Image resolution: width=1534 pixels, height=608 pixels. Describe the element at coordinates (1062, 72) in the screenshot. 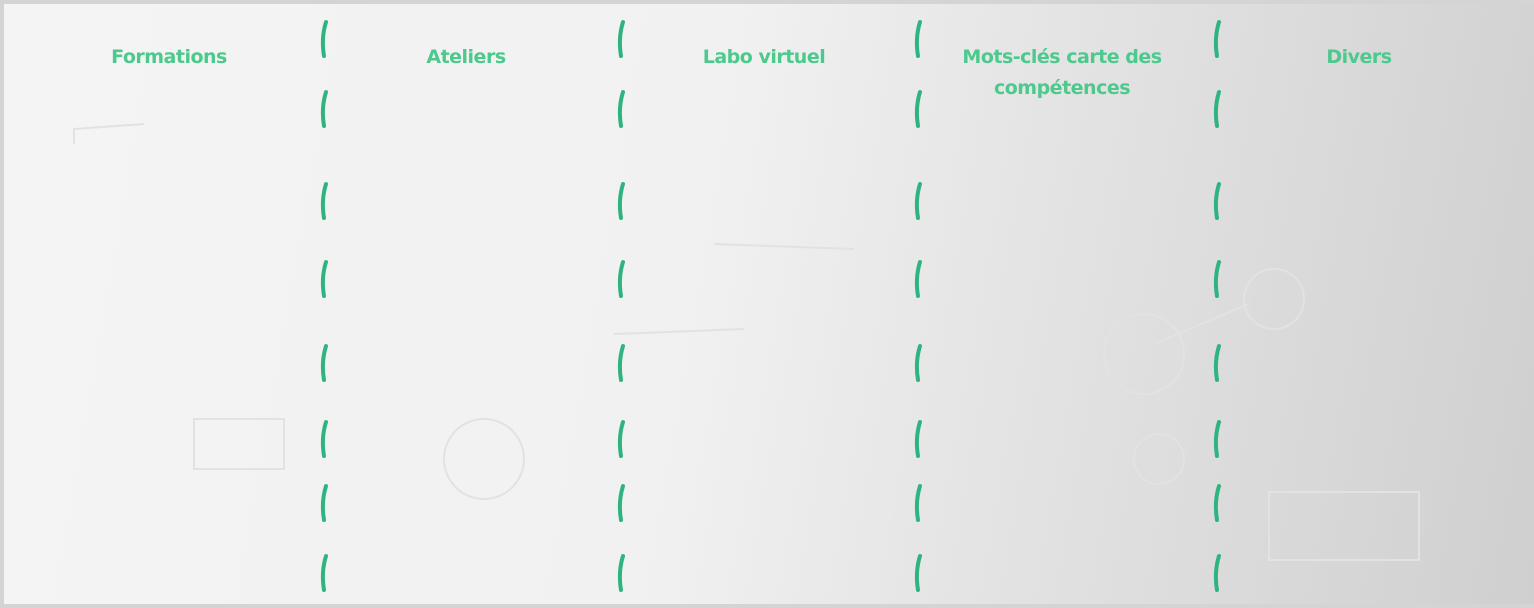

I see `column-title: Mots-clés carte des compétences` at that location.